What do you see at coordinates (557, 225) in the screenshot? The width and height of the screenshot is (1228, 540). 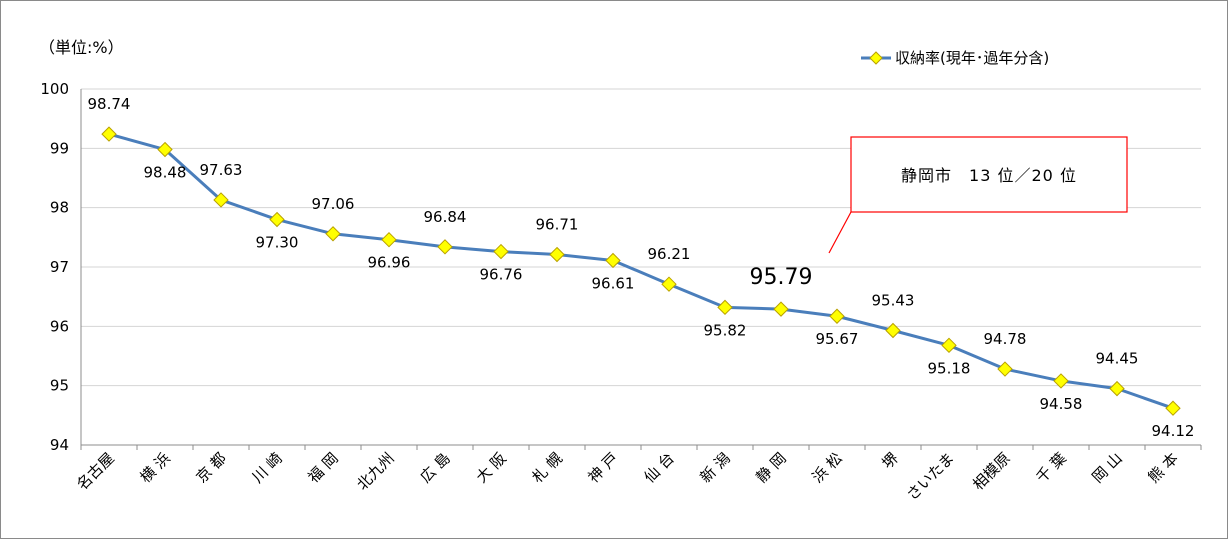 I see `data-label: 96.71` at bounding box center [557, 225].